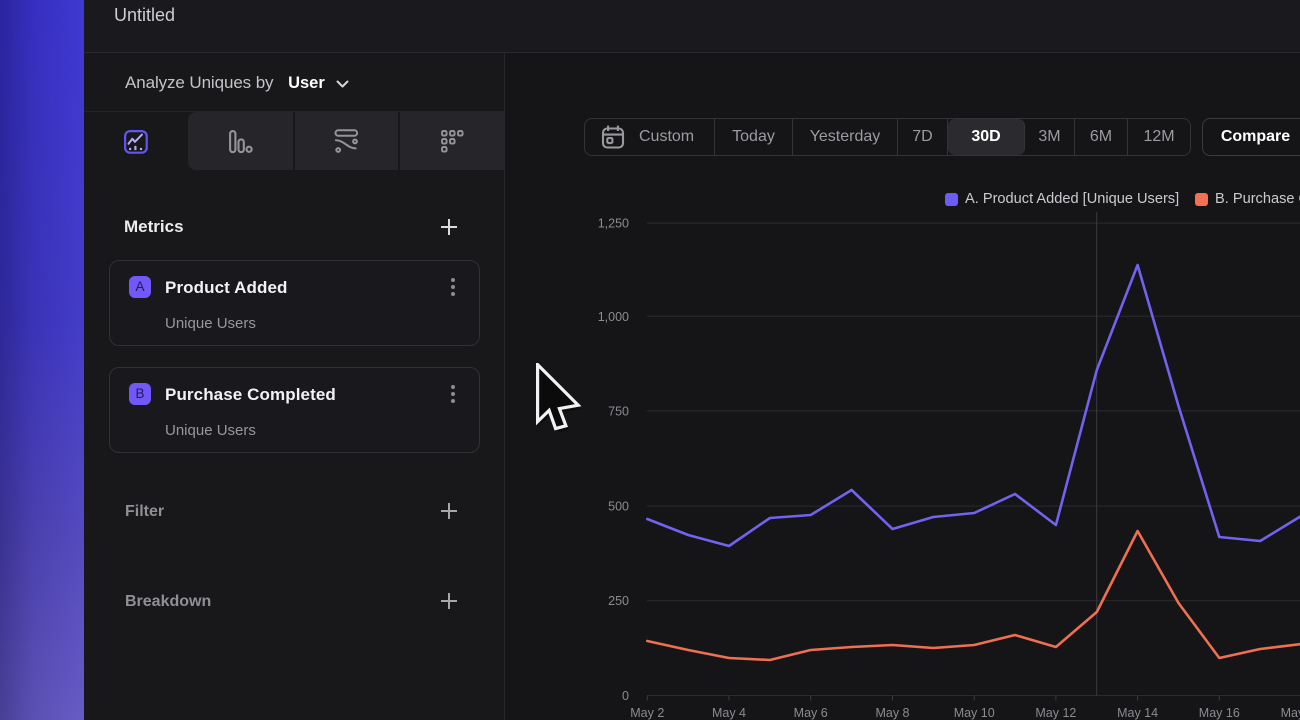 This screenshot has width=1300, height=720. Describe the element at coordinates (1219, 713) in the screenshot. I see `svg-text: May 16` at that location.